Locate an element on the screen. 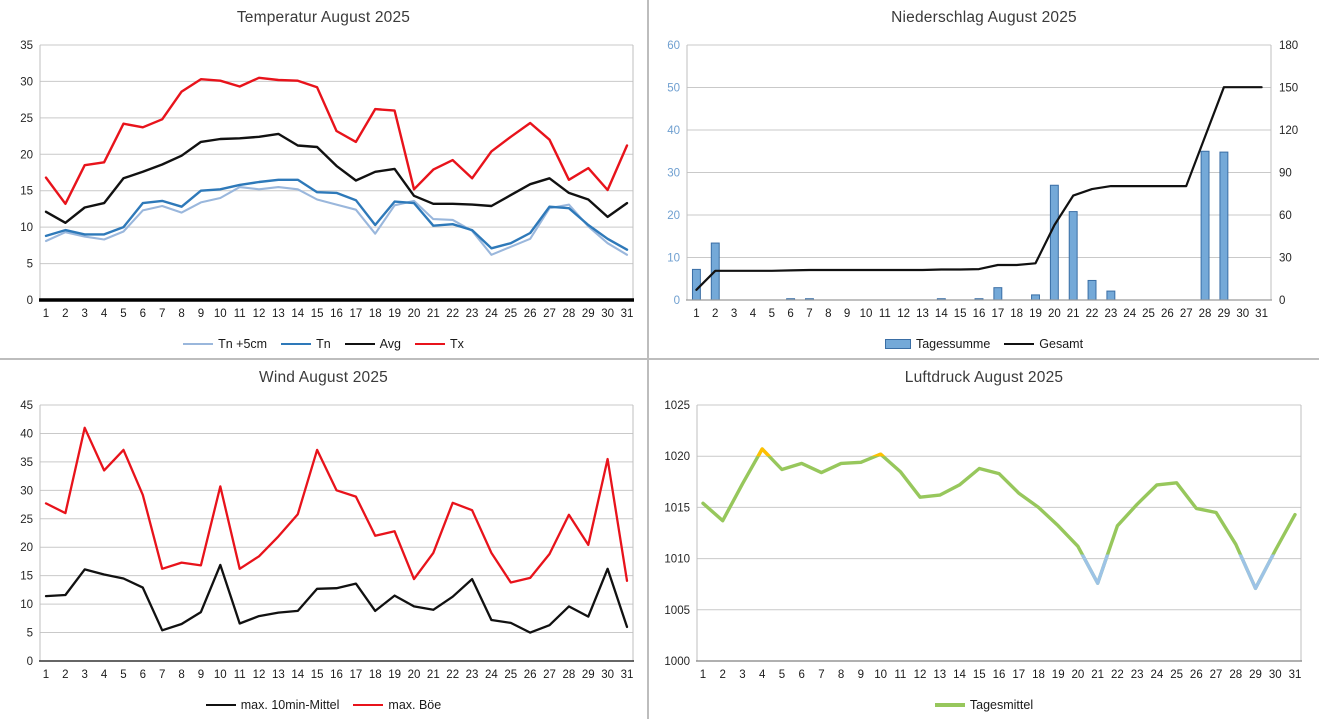 Image resolution: width=1319 pixels, height=719 pixels. legend-item-tn: Tn is located at coordinates (306, 344).